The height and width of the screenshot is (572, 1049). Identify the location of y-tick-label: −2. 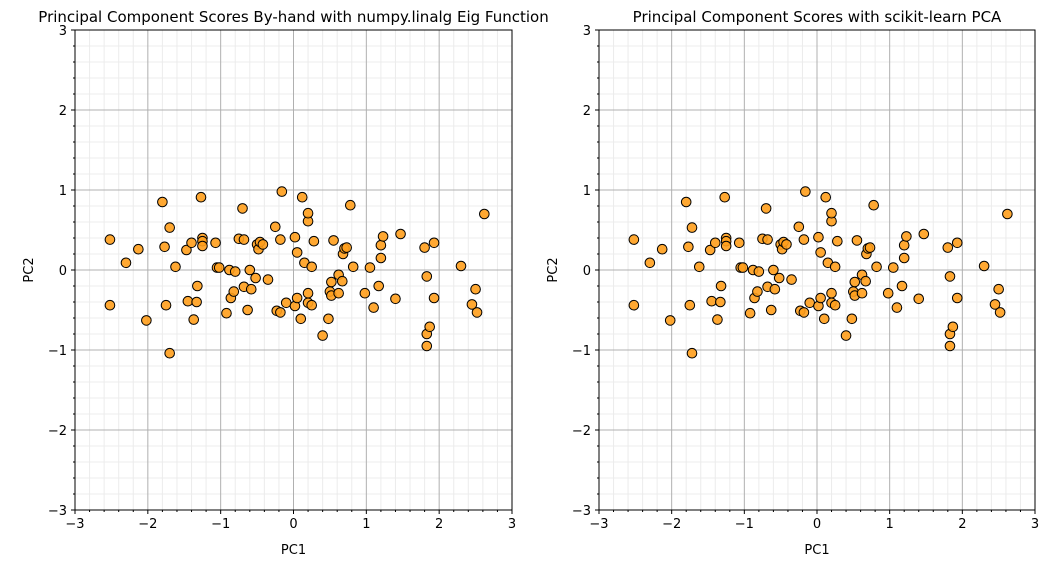
(581, 431).